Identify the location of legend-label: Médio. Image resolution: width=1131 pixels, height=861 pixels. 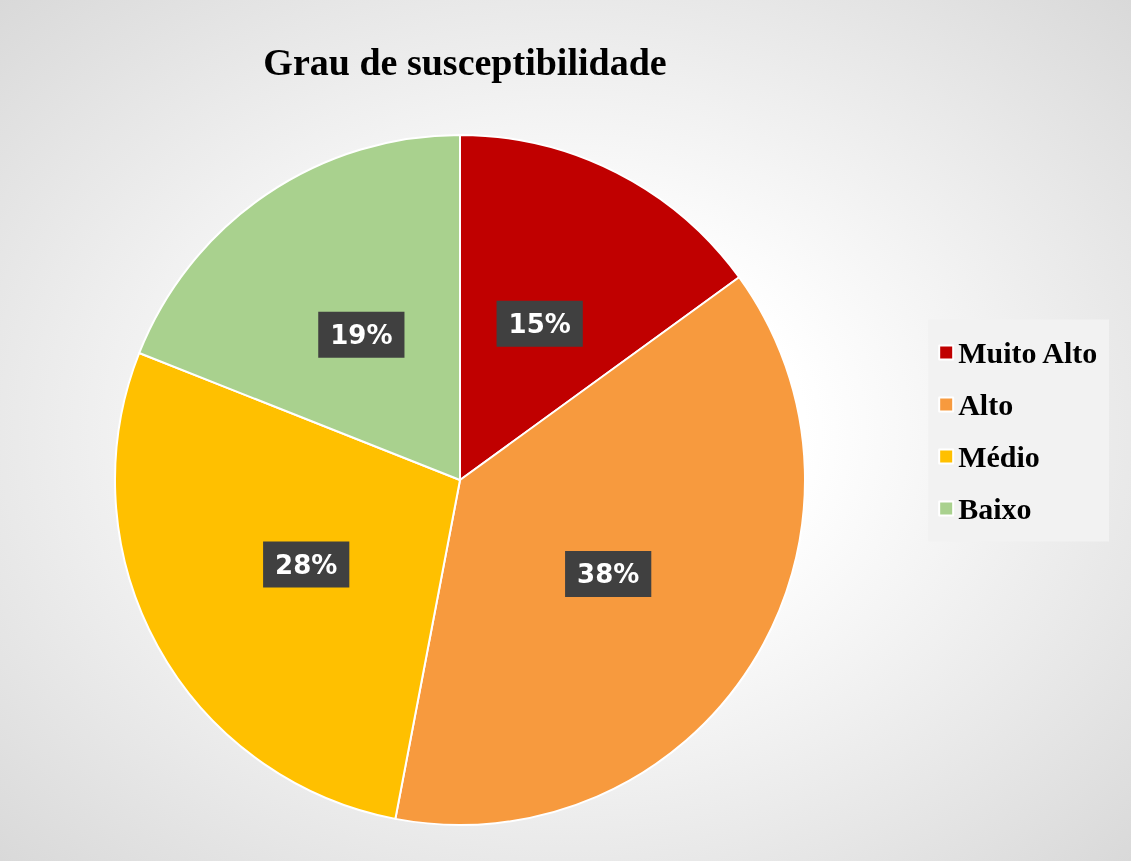
(999, 456).